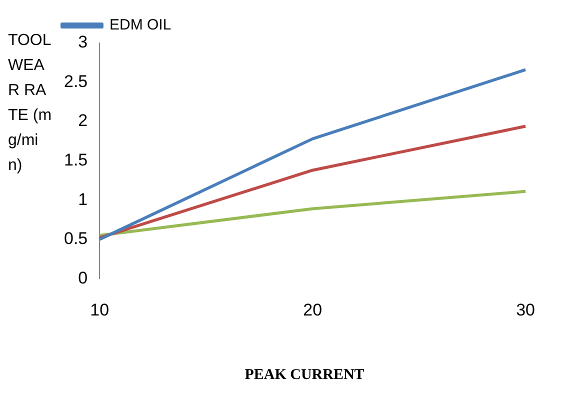 Image resolution: width=569 pixels, height=403 pixels. What do you see at coordinates (83, 120) in the screenshot?
I see `y-tick-label: 2` at bounding box center [83, 120].